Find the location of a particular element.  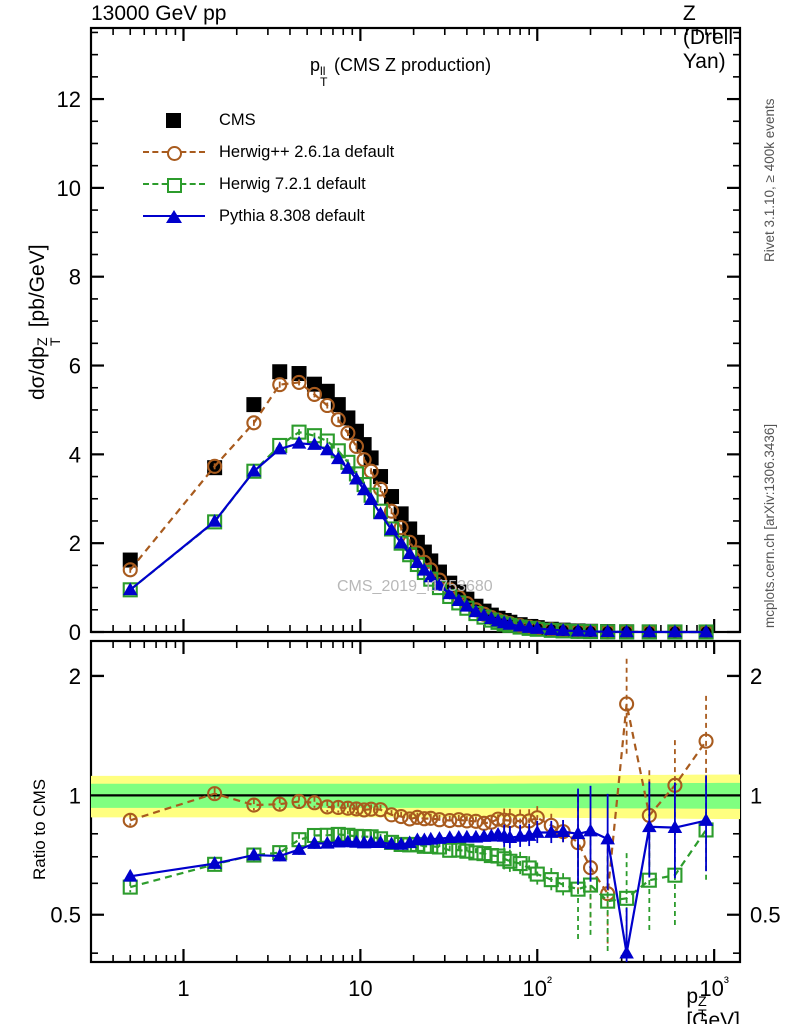

xlabel-sup: Z is located at coordinates (702, 1002).